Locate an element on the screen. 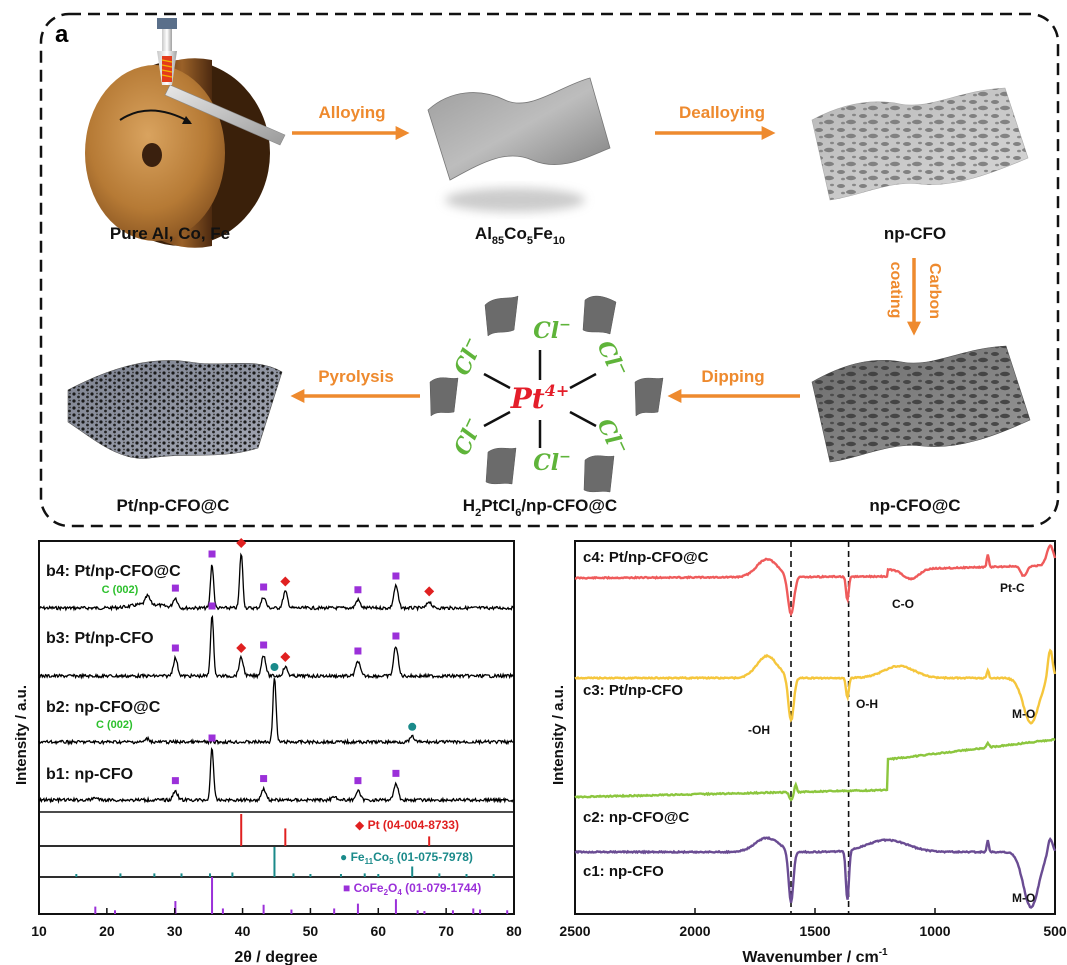 Image resolution: width=1067 pixels, height=965 pixels. xrd-y-axis-label: Intensity / a.u. is located at coordinates (21, 735).